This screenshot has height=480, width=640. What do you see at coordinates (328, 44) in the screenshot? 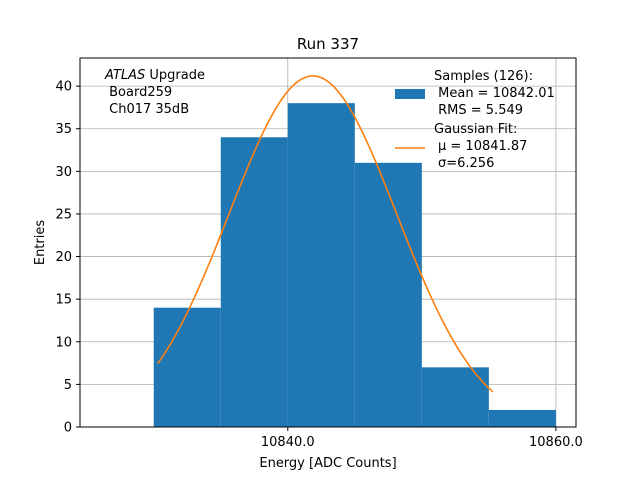
I see `chart-title: Run 337` at bounding box center [328, 44].